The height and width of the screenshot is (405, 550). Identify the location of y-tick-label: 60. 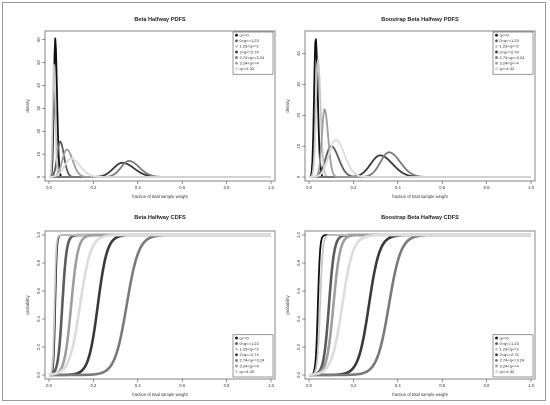
(38, 39).